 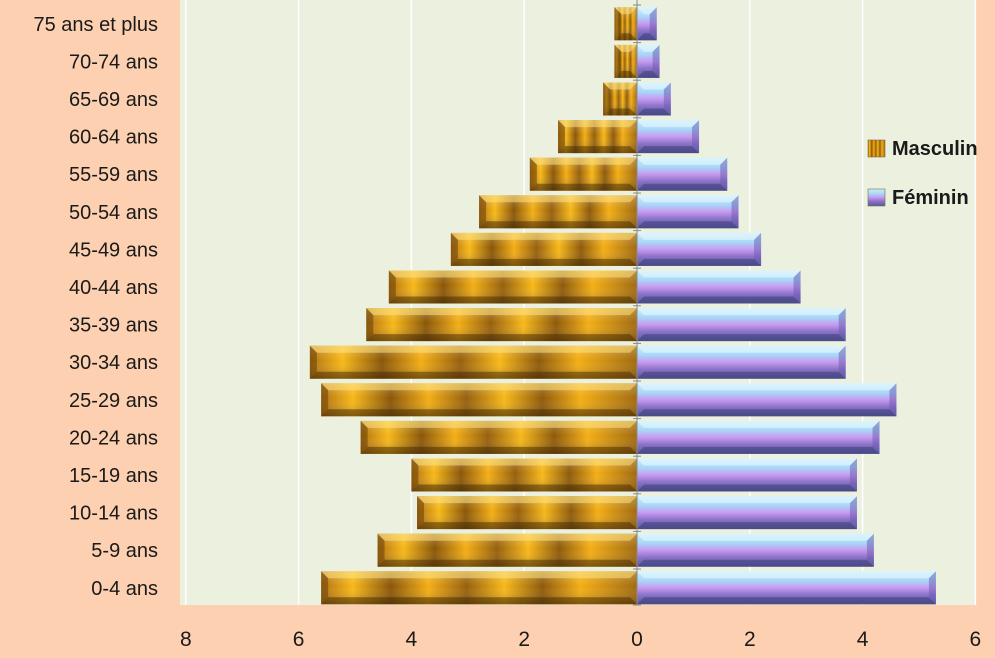 I want to click on category-label: 55-59 ans, so click(x=113, y=175).